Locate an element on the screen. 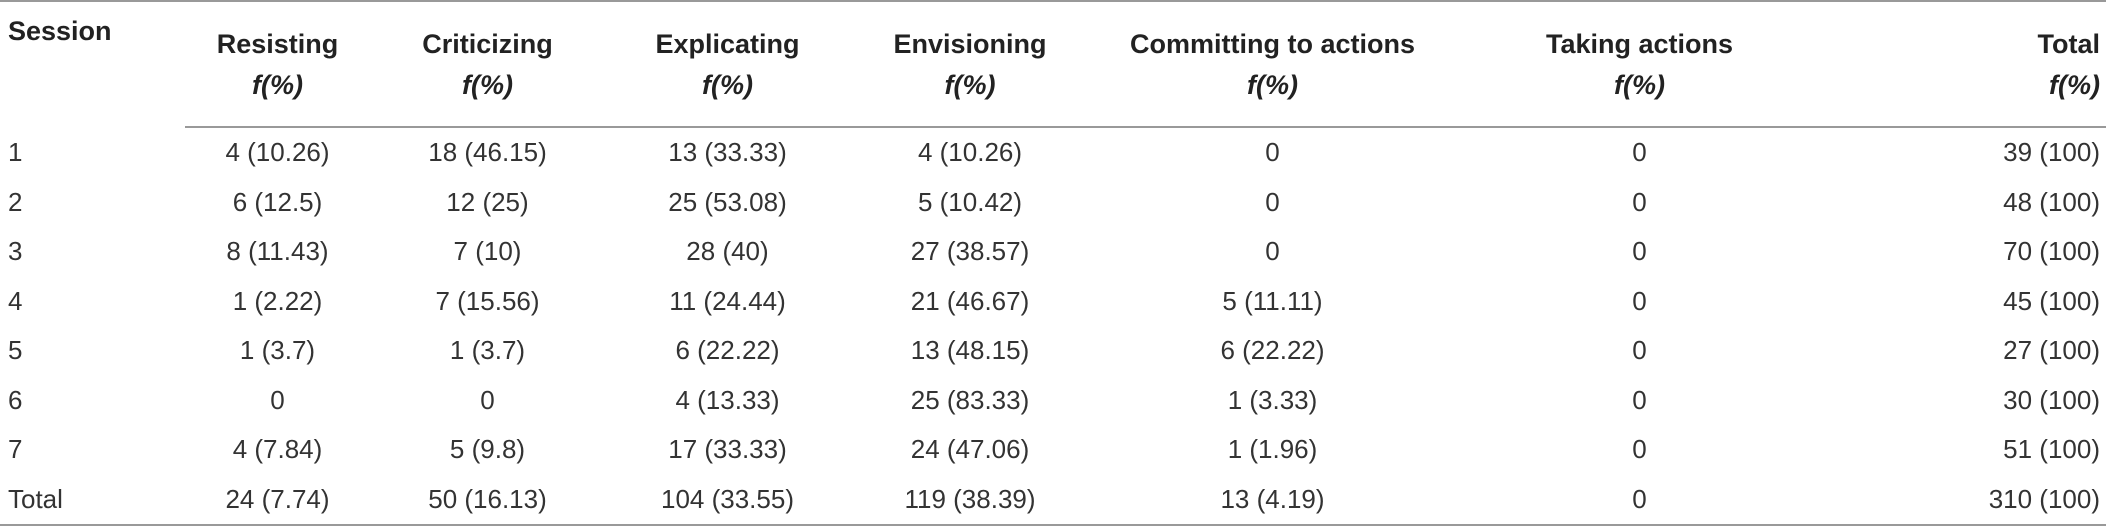 This screenshot has height=526, width=2118. cell-total: 48 (100) is located at coordinates (2051, 201).